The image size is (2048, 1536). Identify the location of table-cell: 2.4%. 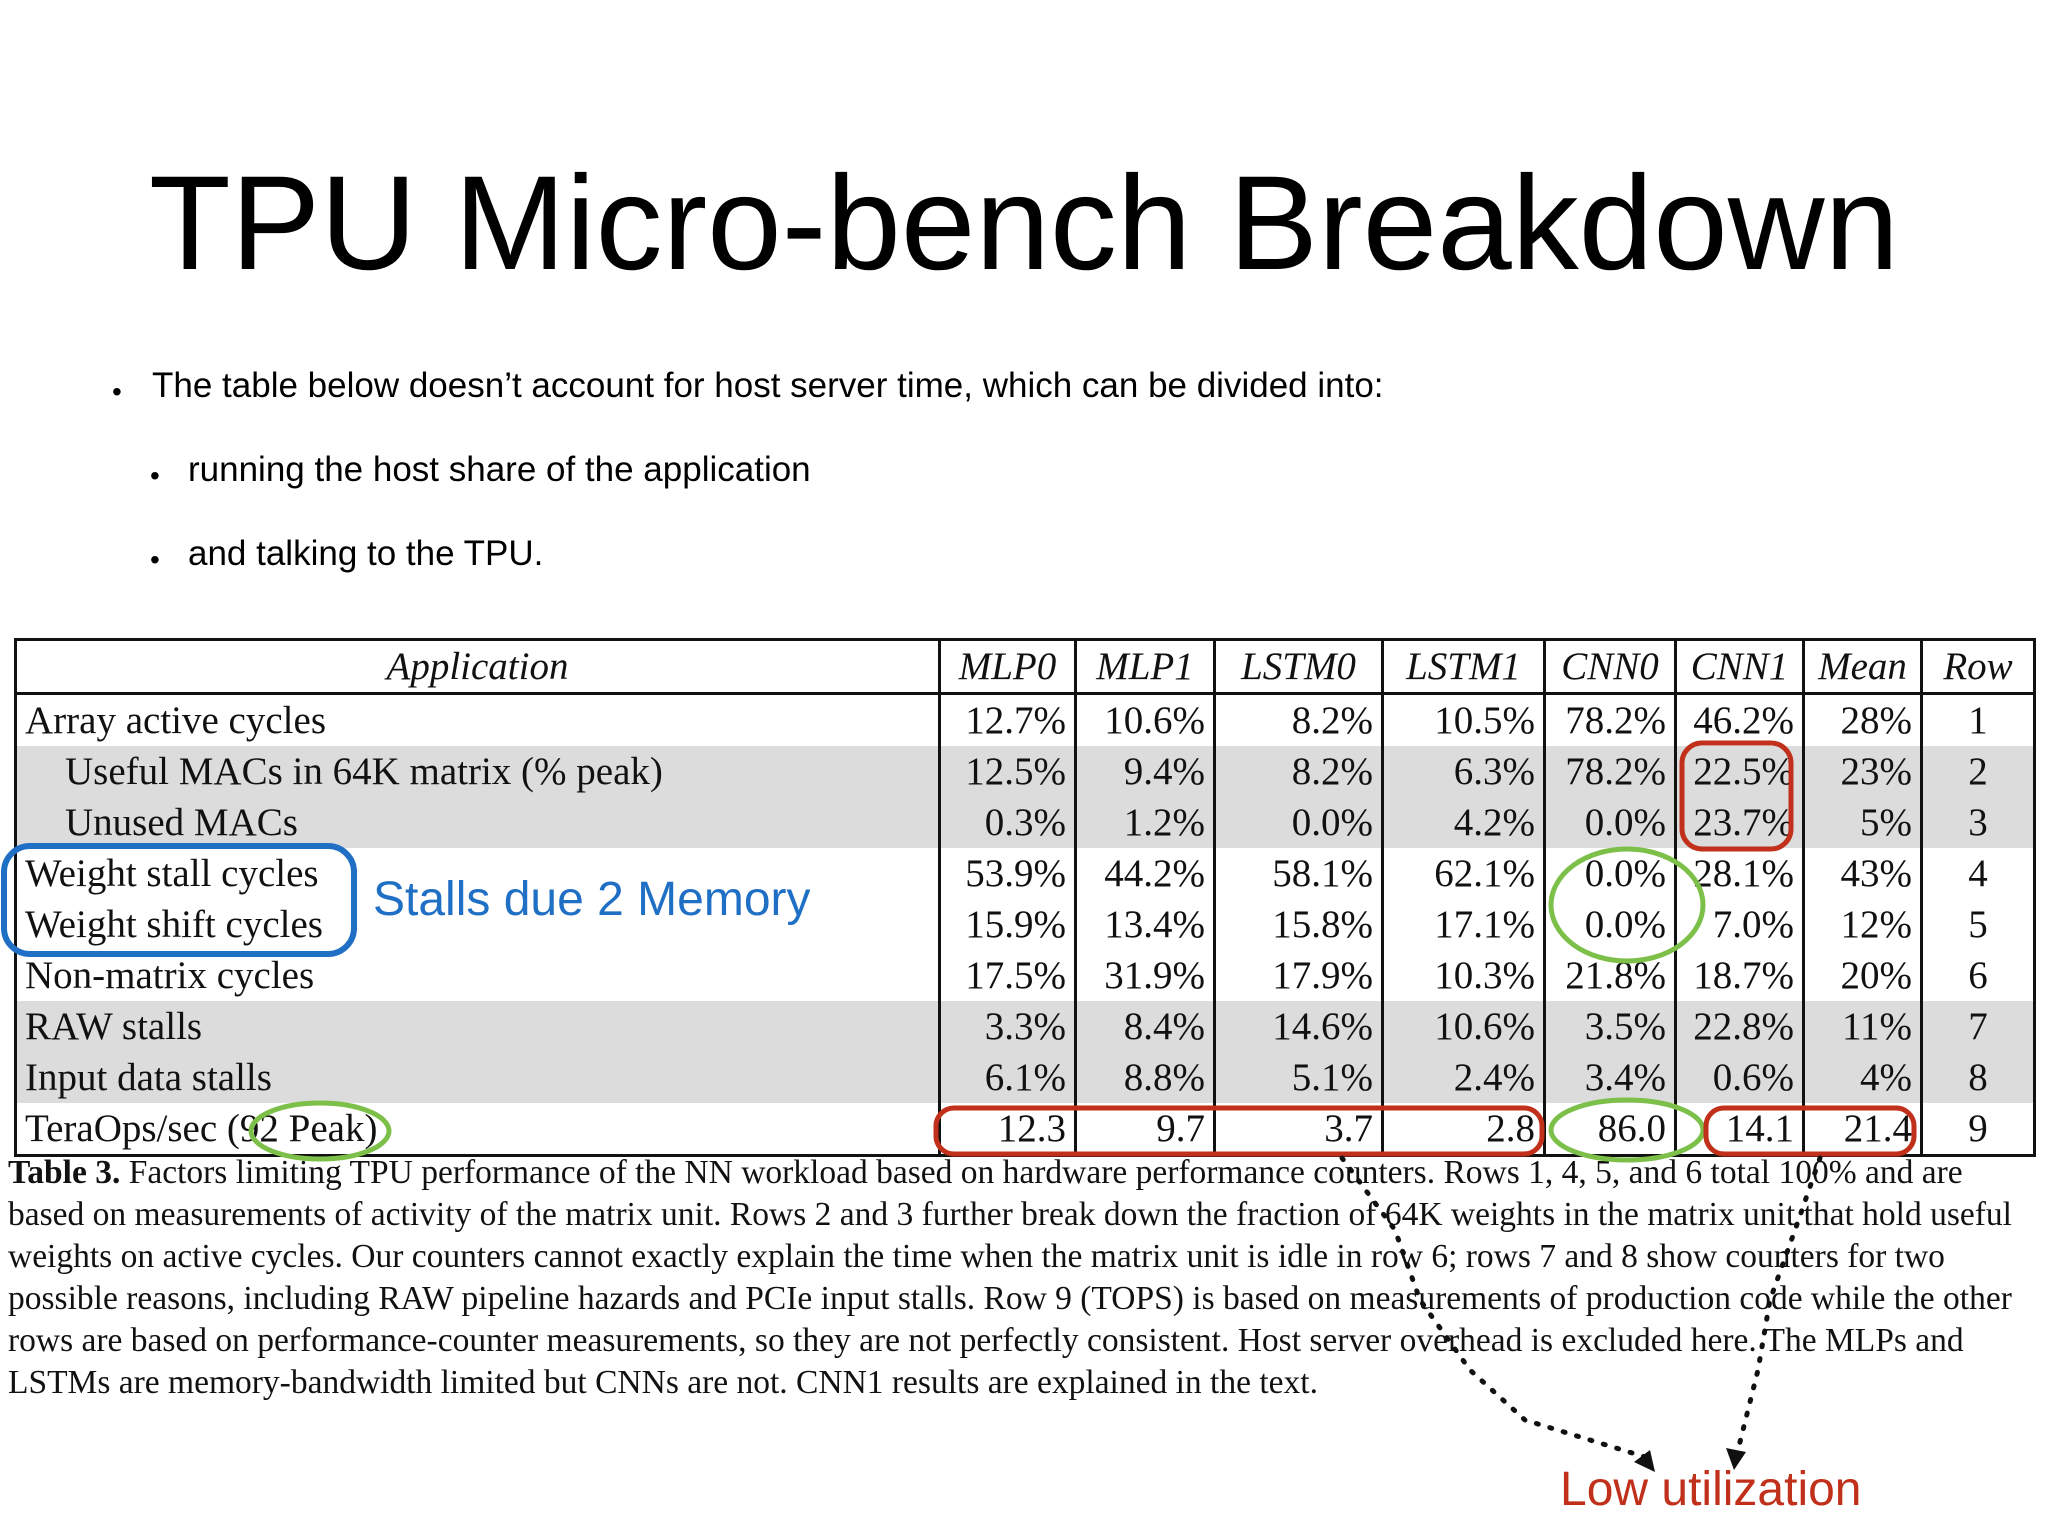
(1463, 1077).